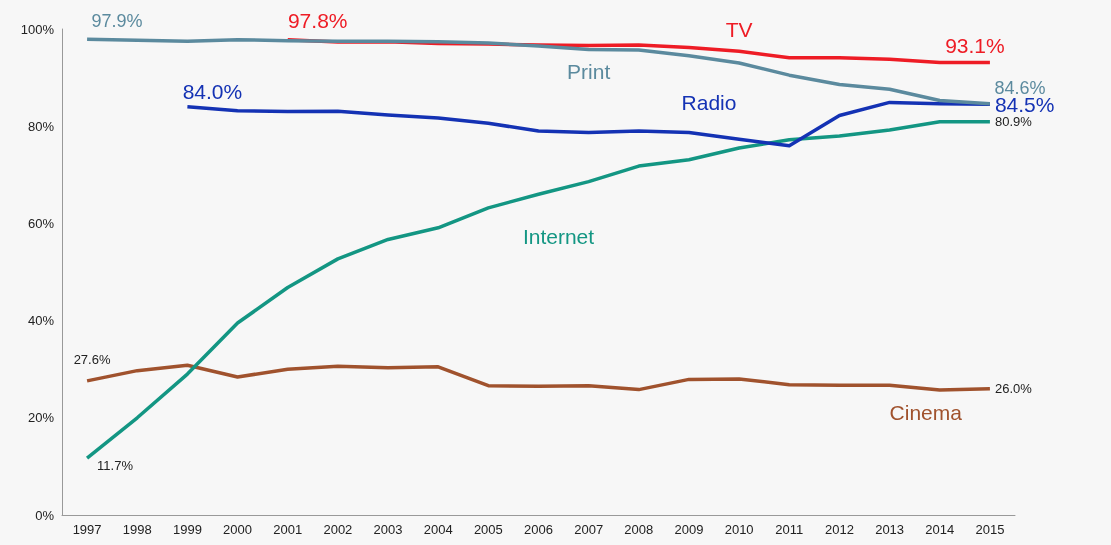 The width and height of the screenshot is (1111, 545). Describe the element at coordinates (1020, 87) in the screenshot. I see `data-label: 84.6%` at that location.